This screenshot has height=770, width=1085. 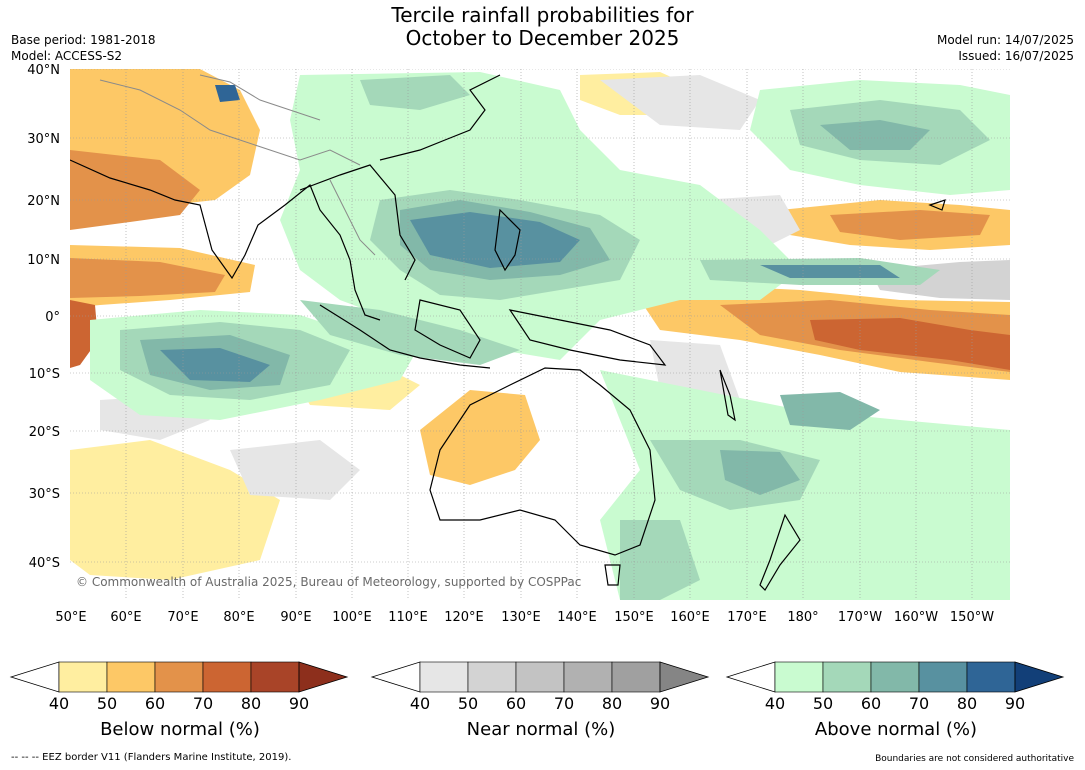 I want to click on colorbar-below-normal: 40 50 60 70 80 90, so click(x=179, y=687).